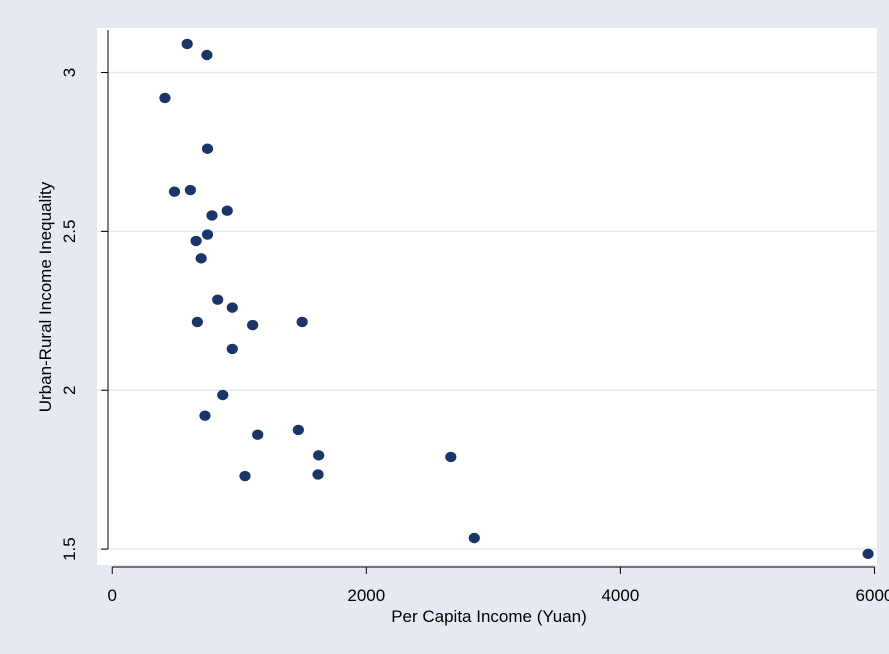  I want to click on x-tick-label: 0, so click(112, 595).